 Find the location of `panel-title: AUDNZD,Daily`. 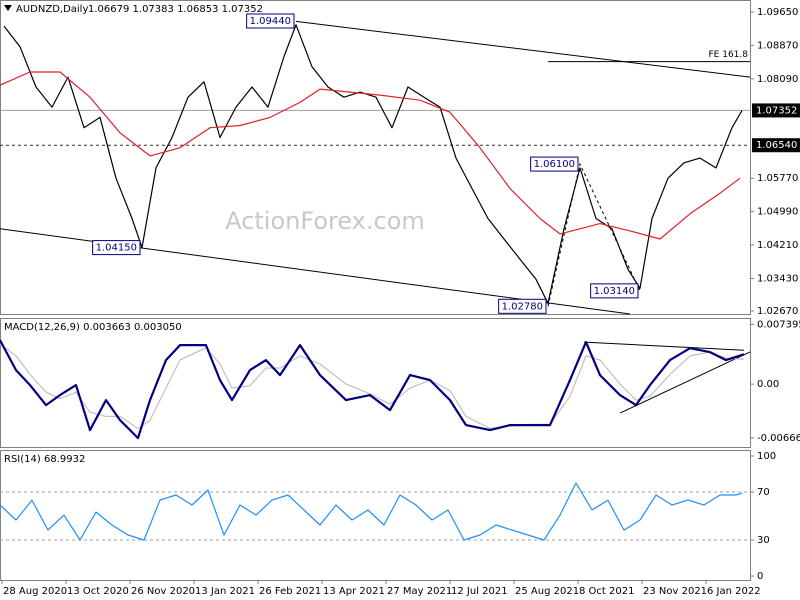

panel-title: AUDNZD,Daily is located at coordinates (52, 9).